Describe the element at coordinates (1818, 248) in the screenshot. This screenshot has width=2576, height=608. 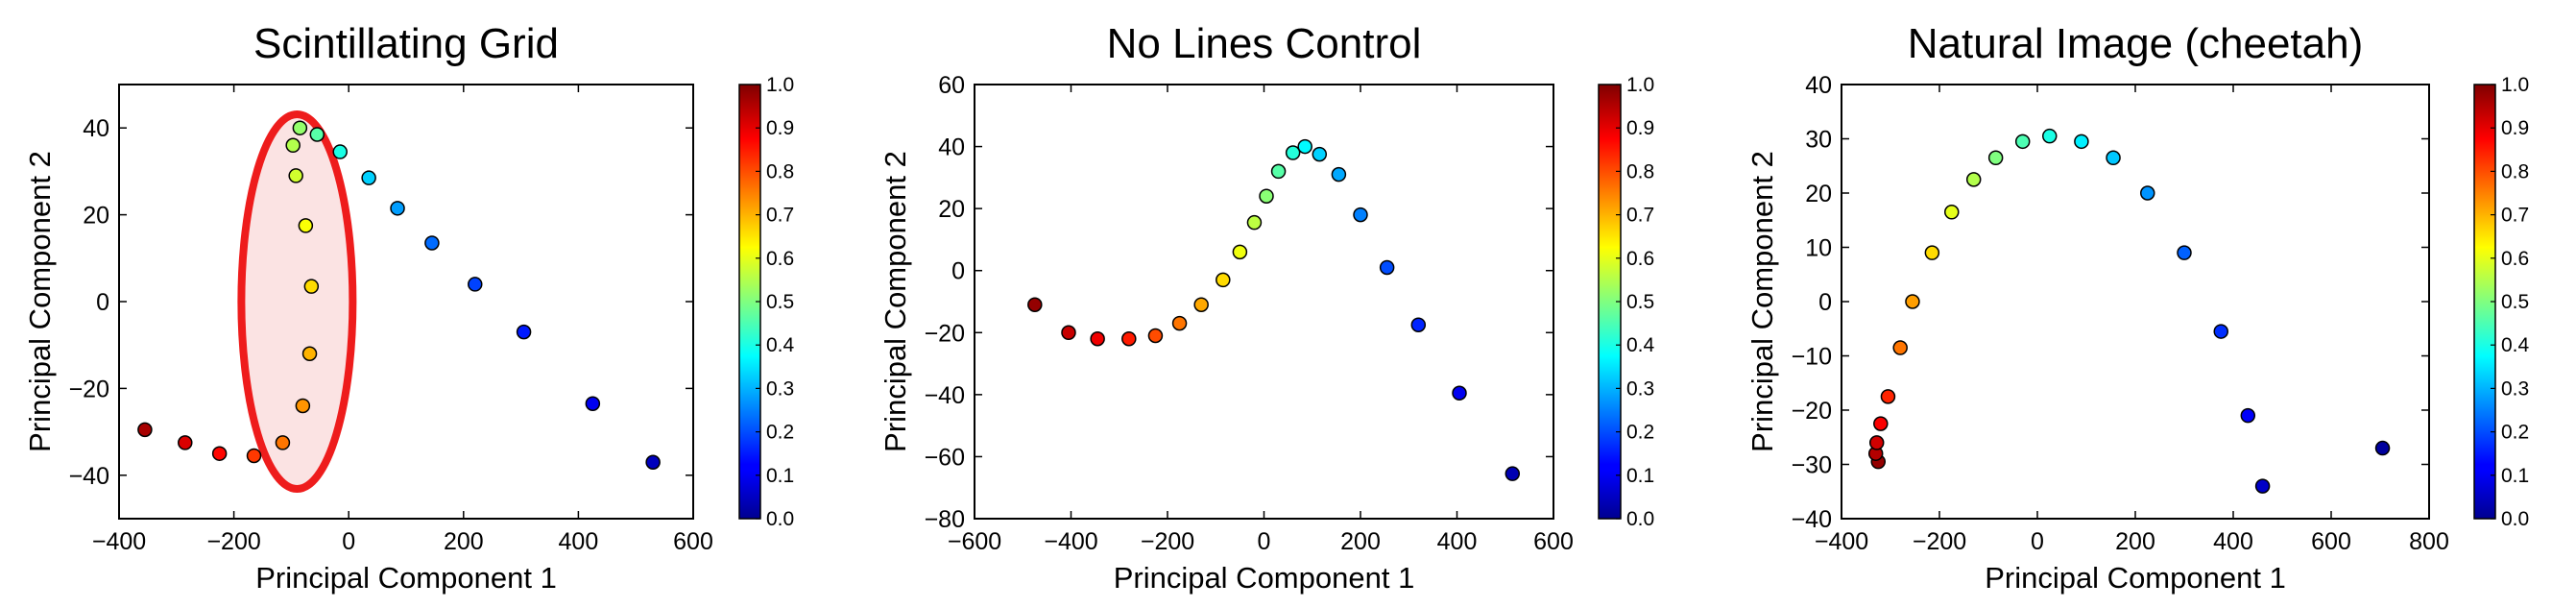
I see `y-tick-label: 10` at that location.